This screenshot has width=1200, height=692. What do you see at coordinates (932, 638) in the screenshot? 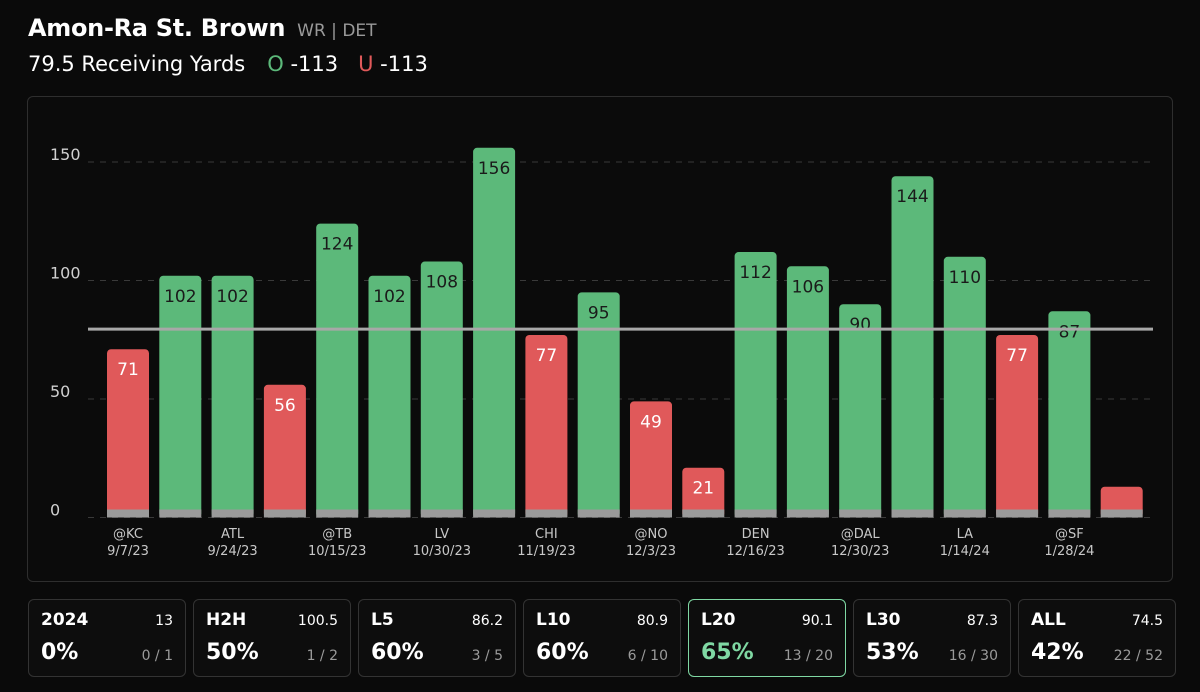
I see `stat-card-l30: L30 87.3 53% 16 / 30` at bounding box center [932, 638].